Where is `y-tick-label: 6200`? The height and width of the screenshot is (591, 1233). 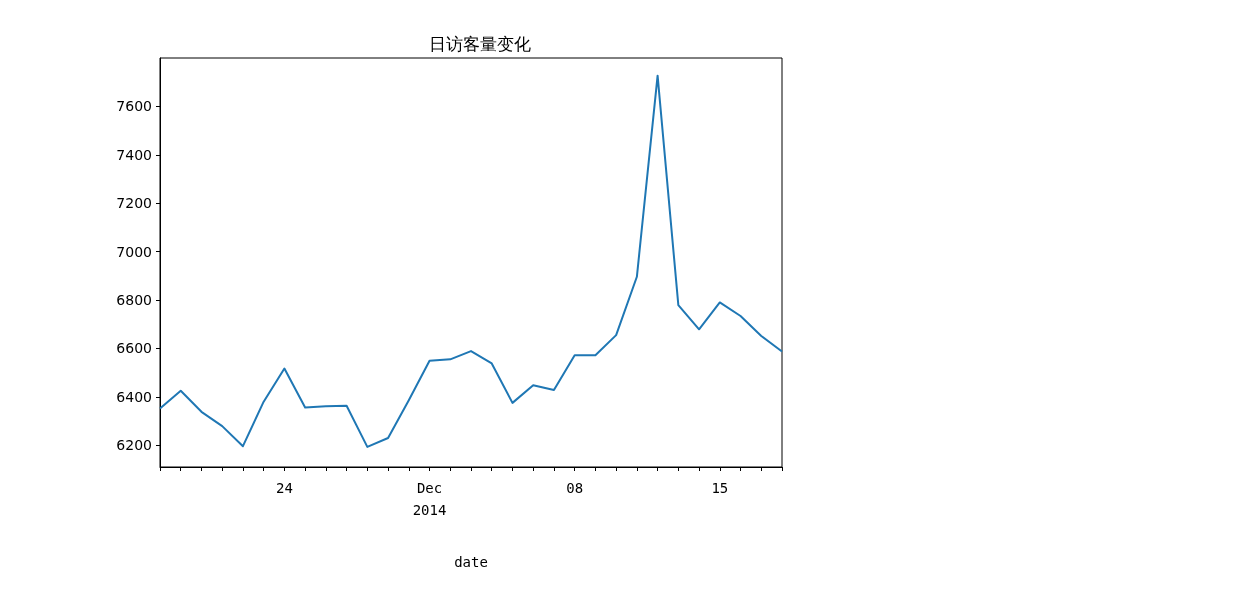
y-tick-label: 6200 is located at coordinates (134, 445).